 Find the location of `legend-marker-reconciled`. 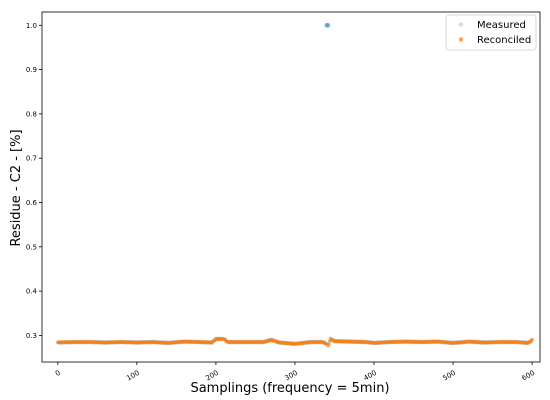

legend-marker-reconciled is located at coordinates (461, 39).